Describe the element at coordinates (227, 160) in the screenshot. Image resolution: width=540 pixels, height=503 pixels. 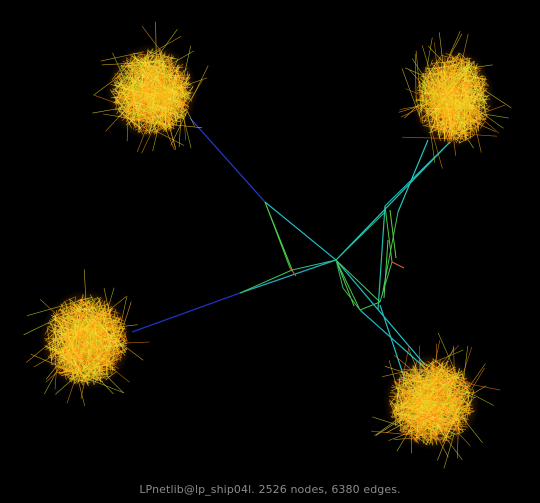
I see `edge-topleft-to-hub` at that location.